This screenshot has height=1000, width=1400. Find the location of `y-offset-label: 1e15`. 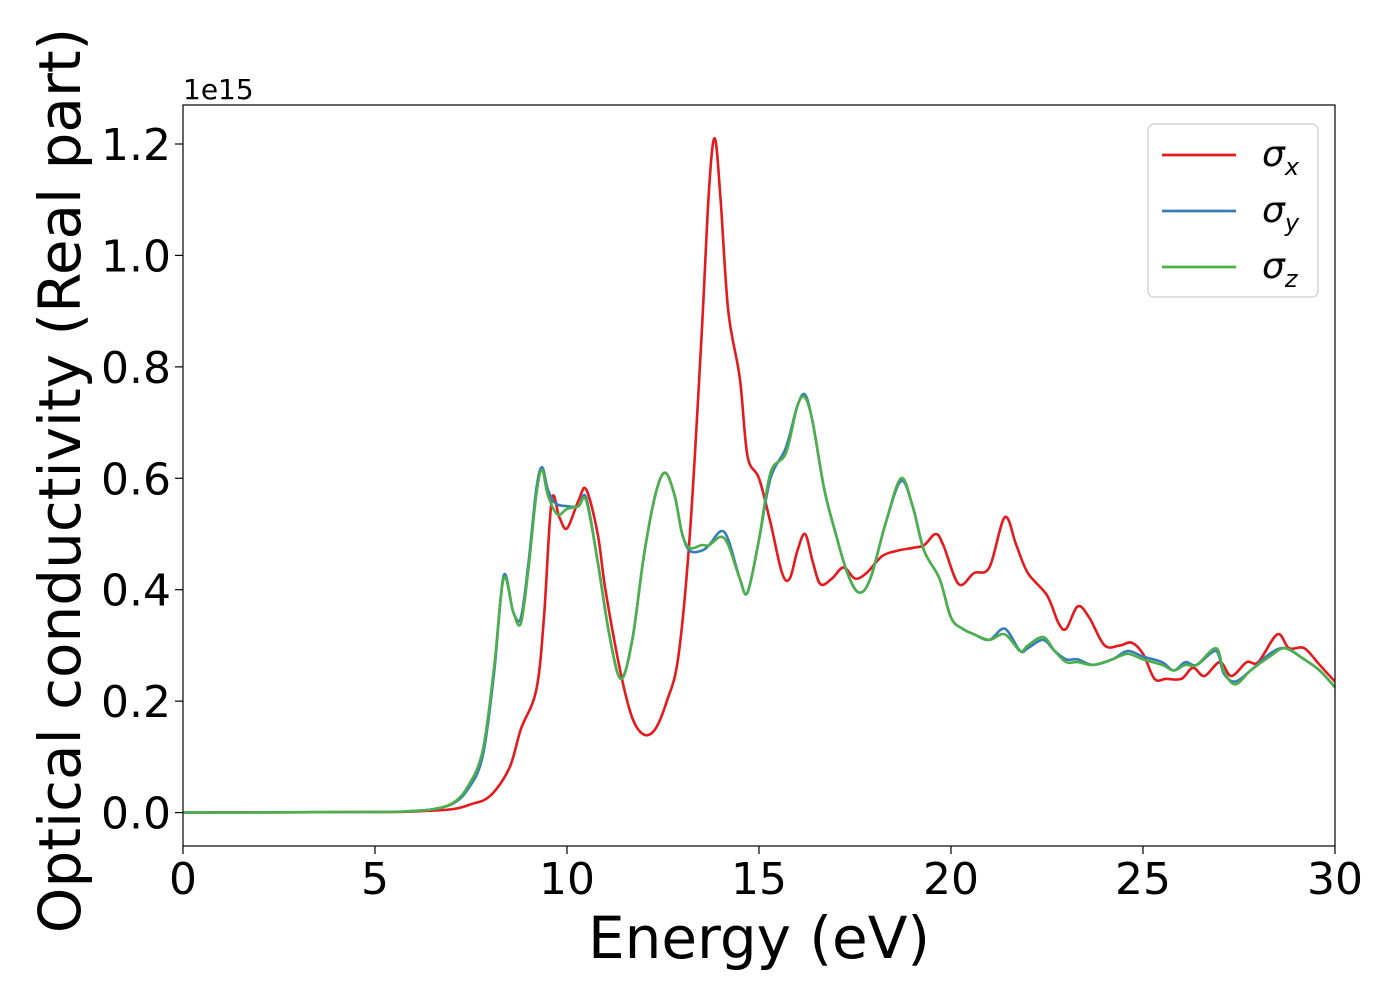

y-offset-label: 1e15 is located at coordinates (218, 89).